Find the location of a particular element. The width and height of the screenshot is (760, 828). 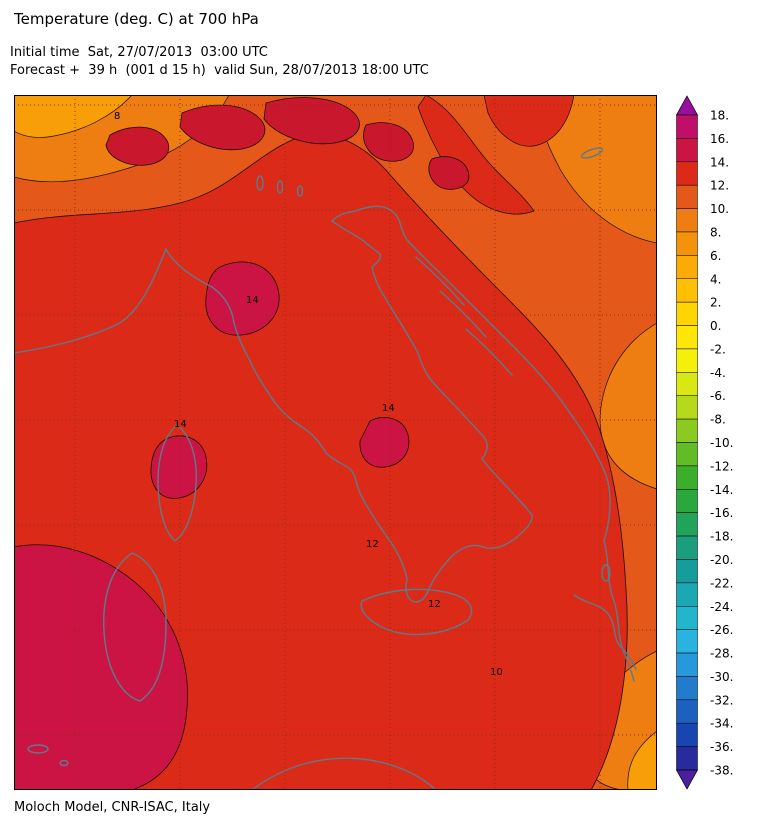

colorbar-tick-label: 0. is located at coordinates (715, 326).